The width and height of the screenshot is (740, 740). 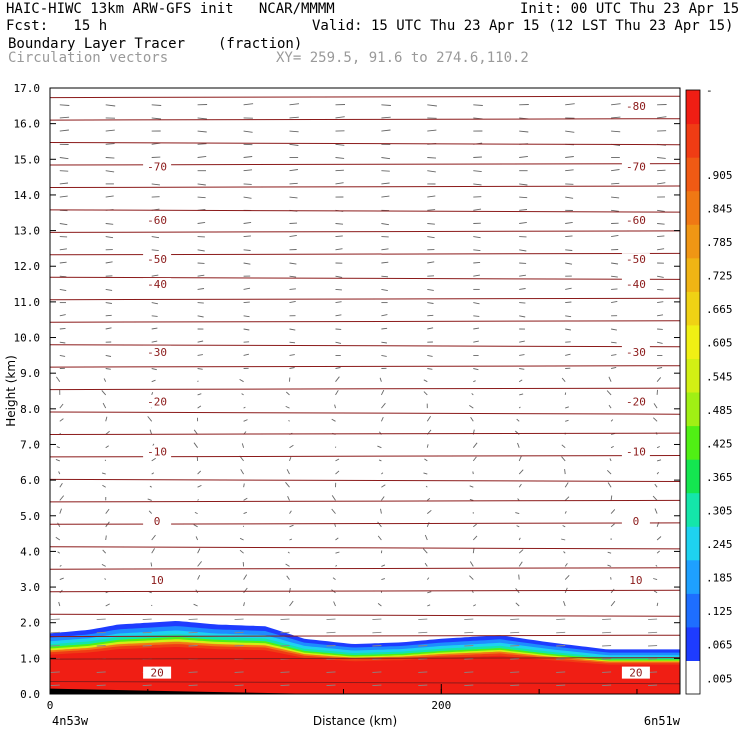 What do you see at coordinates (11, 390) in the screenshot?
I see `y-axis-label: Height (km)` at bounding box center [11, 390].